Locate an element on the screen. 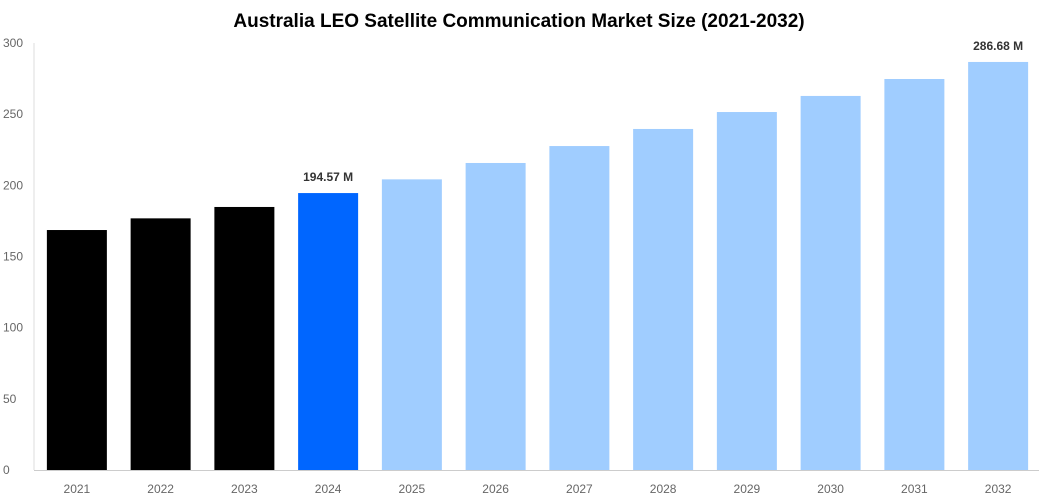 This screenshot has height=500, width=1039. x-tick-label: 2023 is located at coordinates (244, 489).